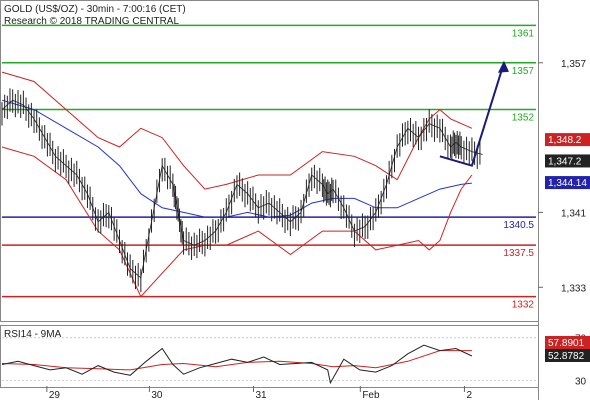 Image resolution: width=590 pixels, height=400 pixels. I want to click on x-tick-label: 2, so click(469, 395).